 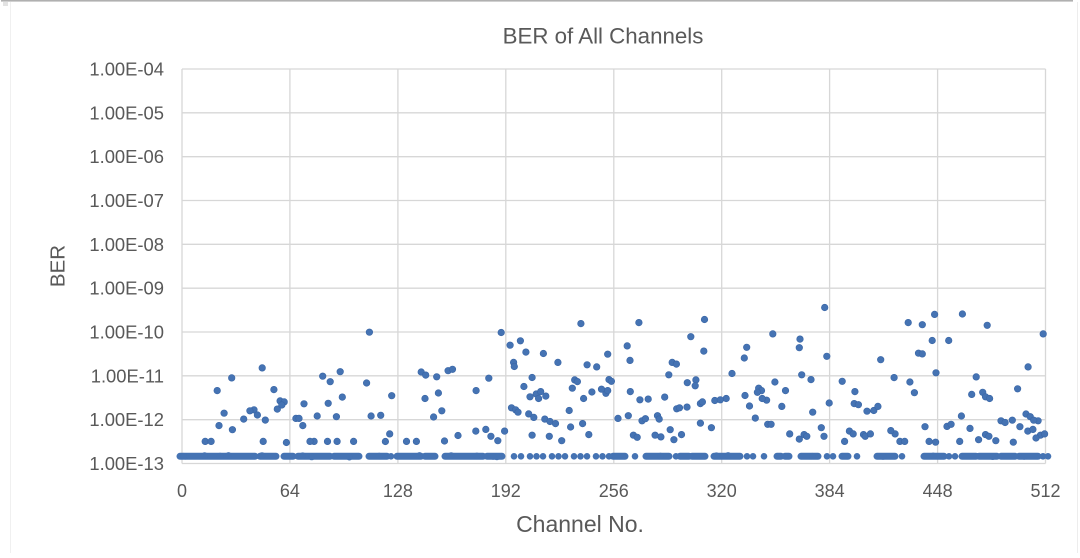 What do you see at coordinates (126, 156) in the screenshot?
I see `svg-text: 1.00E-06` at bounding box center [126, 156].